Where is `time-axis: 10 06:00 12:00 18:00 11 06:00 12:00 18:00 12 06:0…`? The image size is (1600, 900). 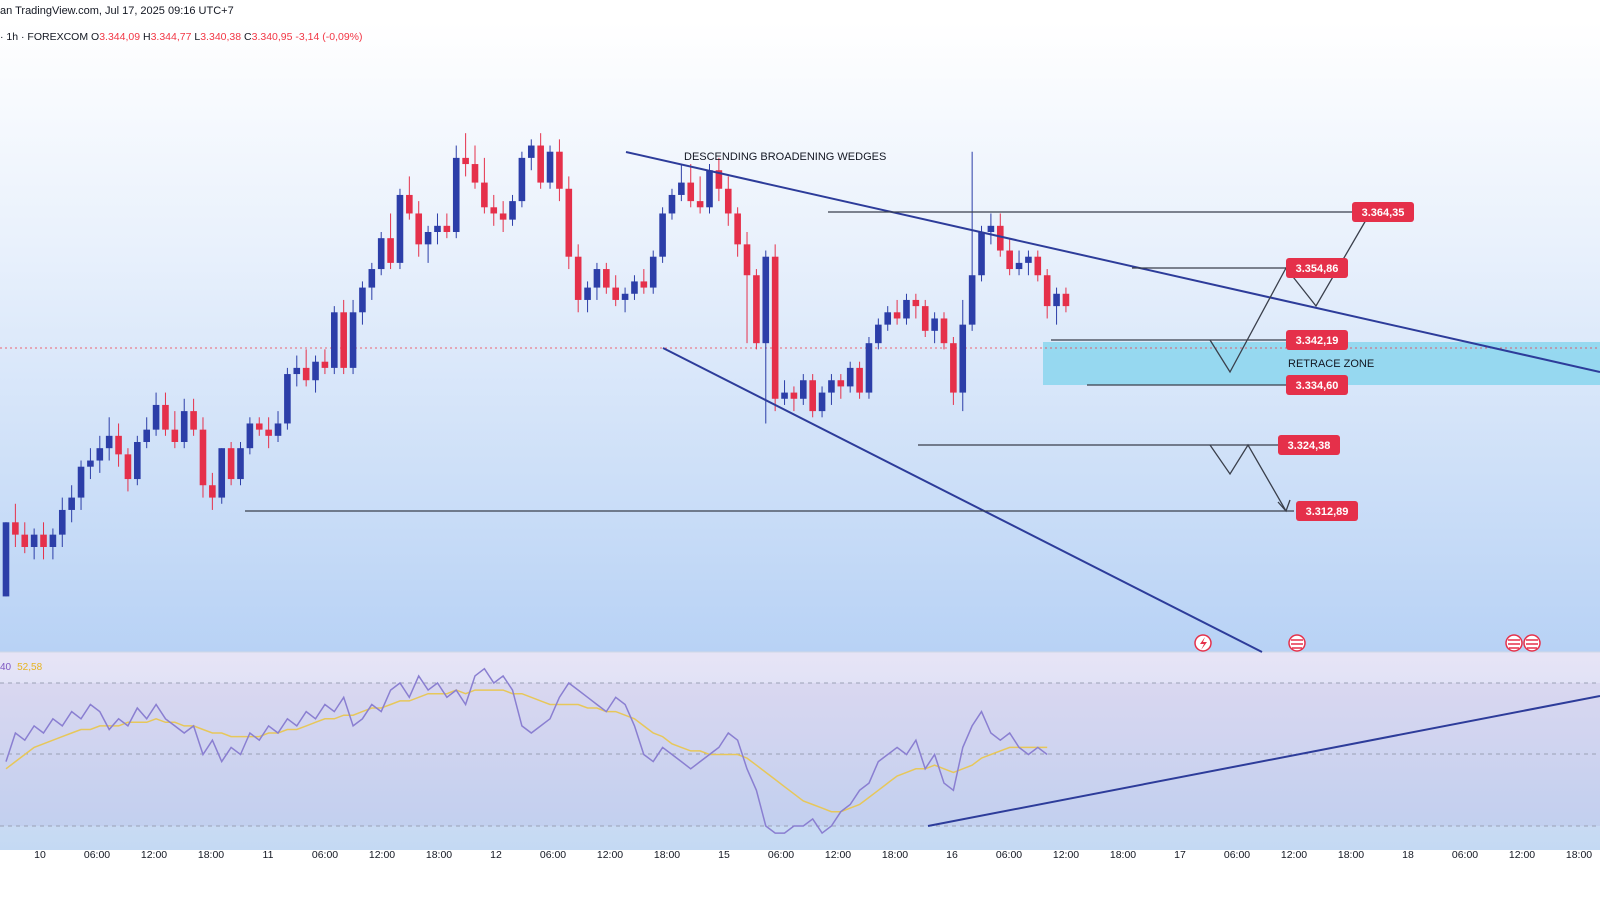
time-axis: 10 06:00 12:00 18:00 11 06:00 12:00 18:00 12 06:0… is located at coordinates (817, 855).